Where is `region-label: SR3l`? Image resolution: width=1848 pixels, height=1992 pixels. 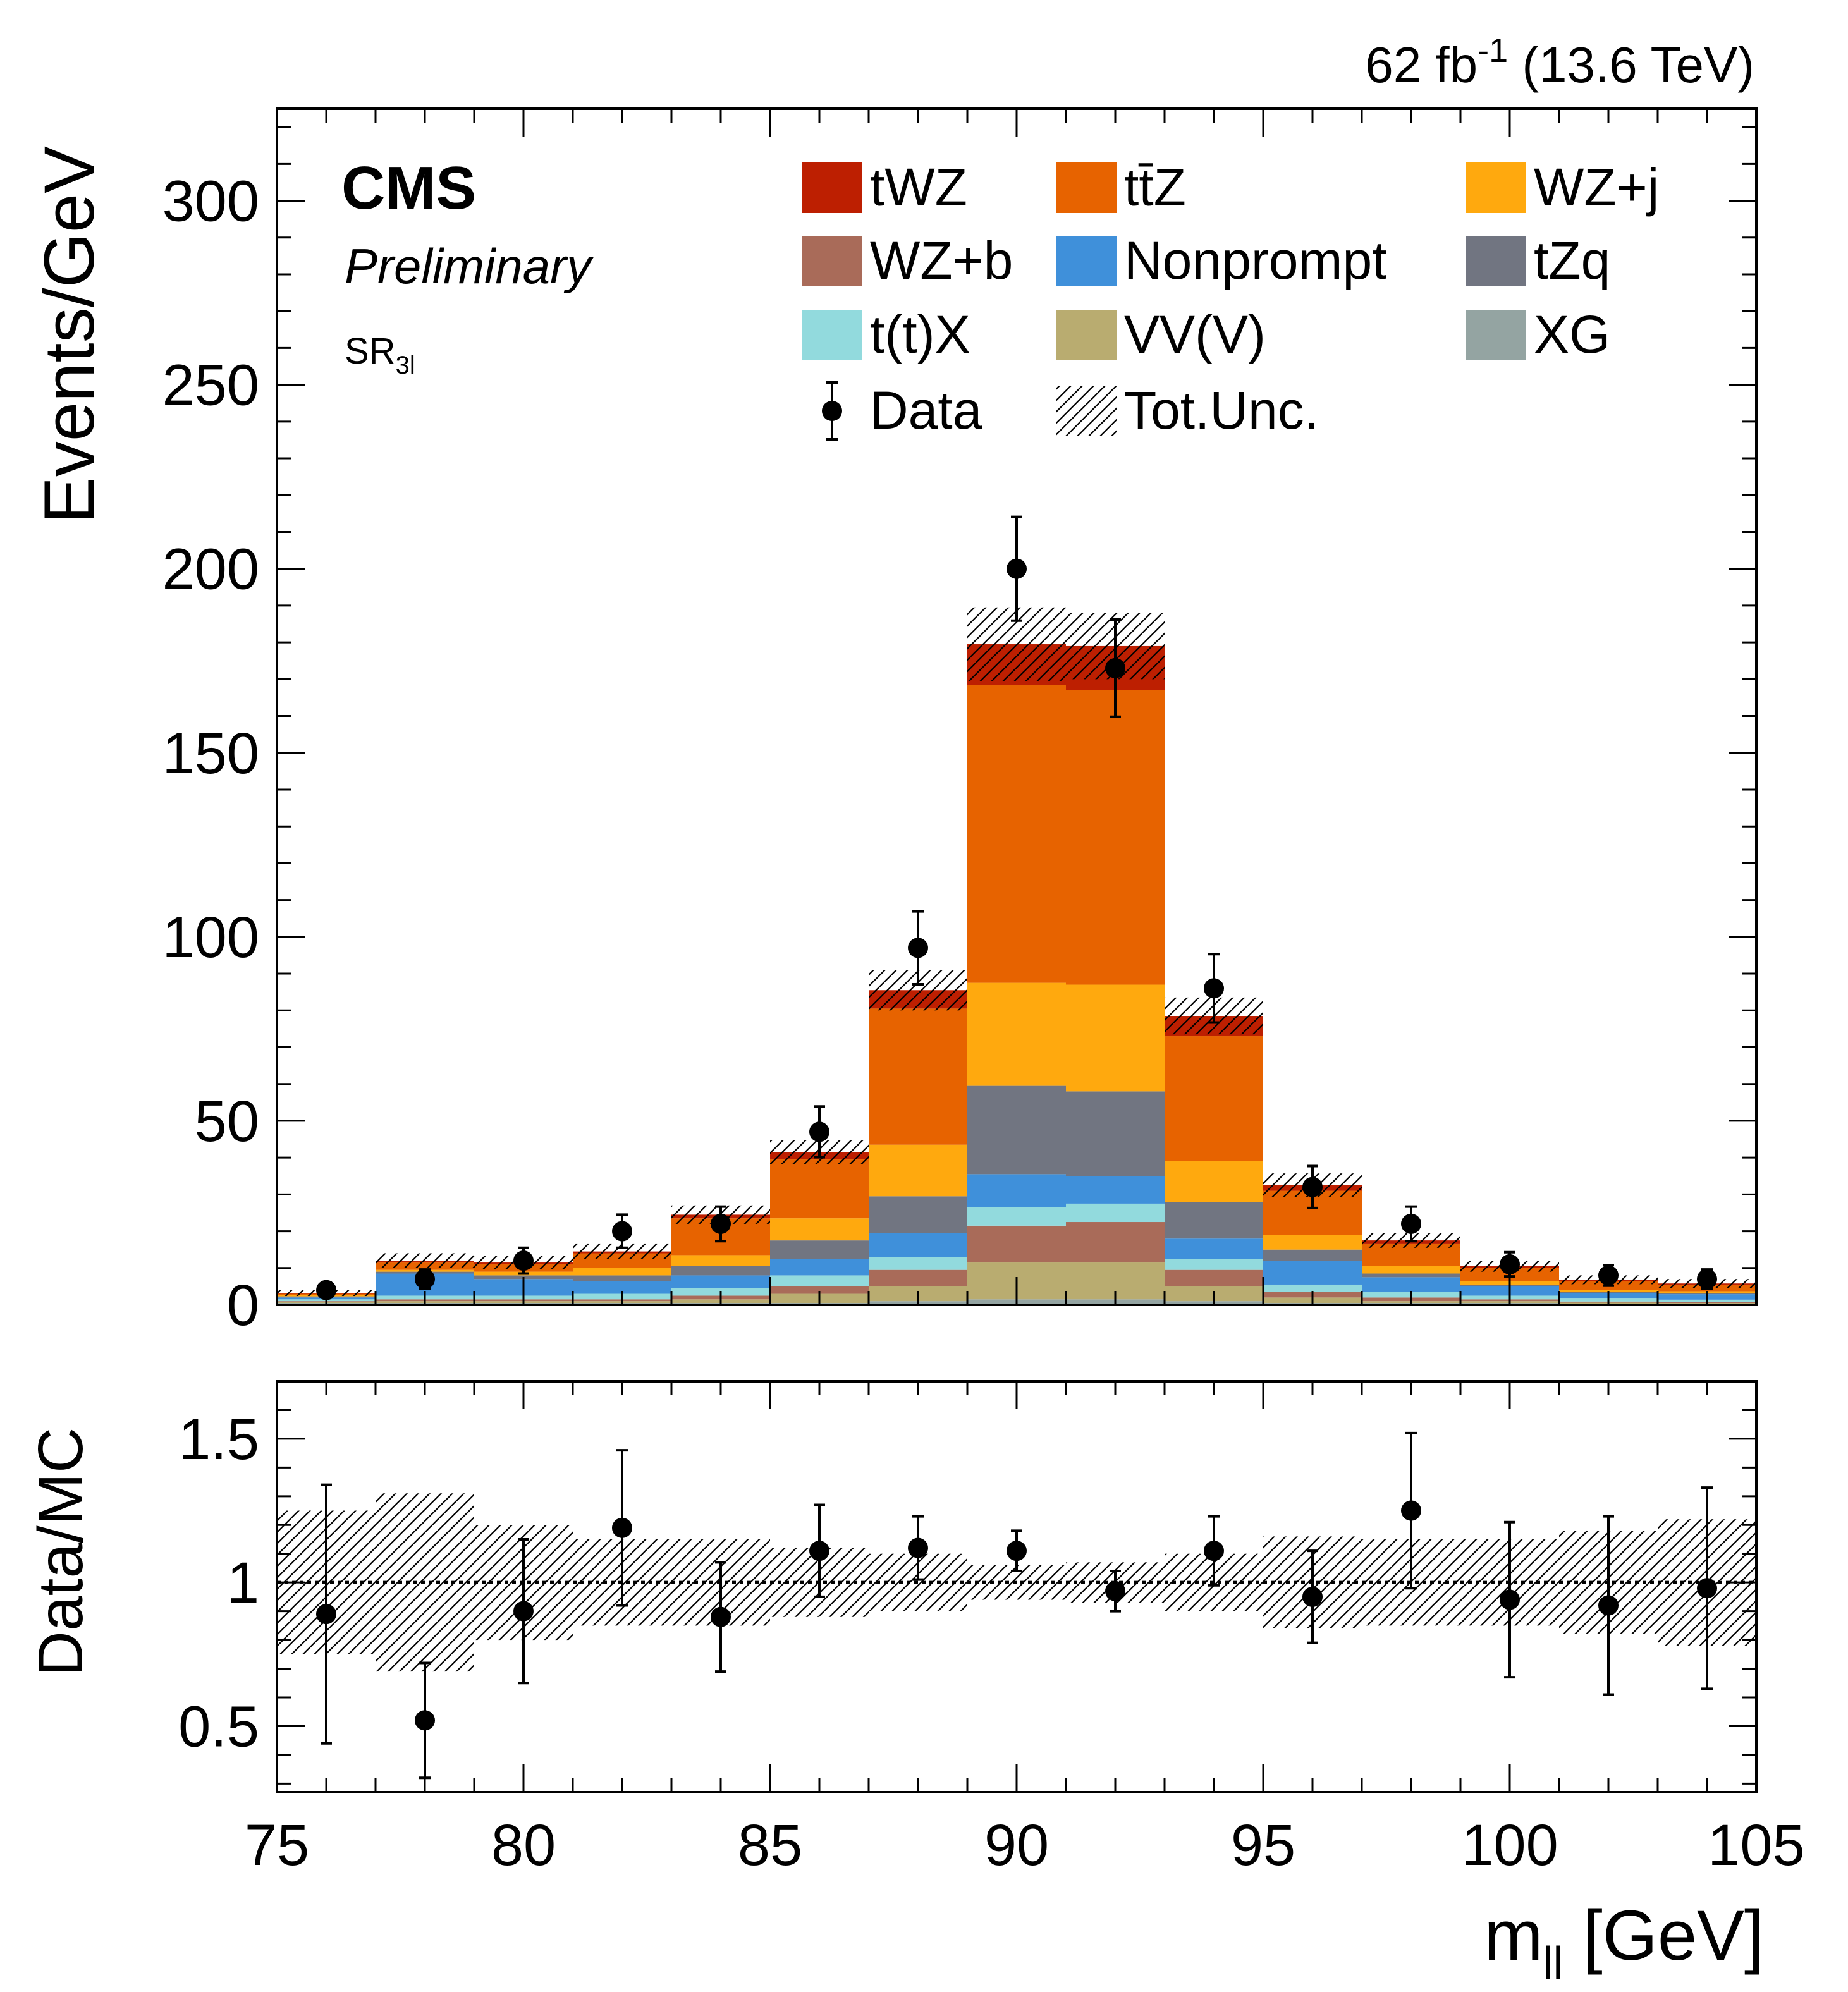
region-label: SR3l is located at coordinates (380, 355).